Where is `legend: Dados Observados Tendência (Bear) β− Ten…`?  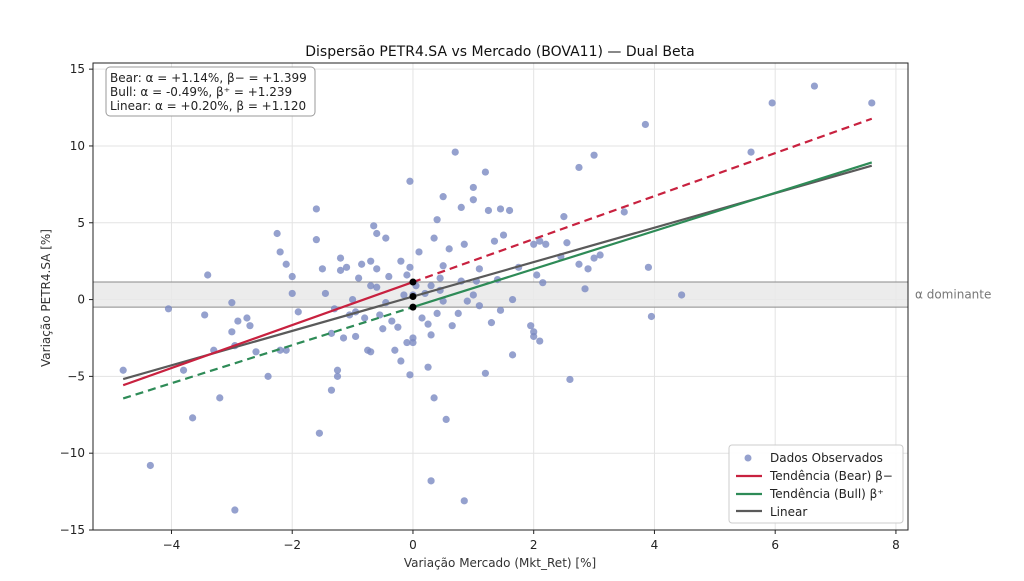 legend: Dados Observados Tendência (Bear) β− Ten… is located at coordinates (816, 484).